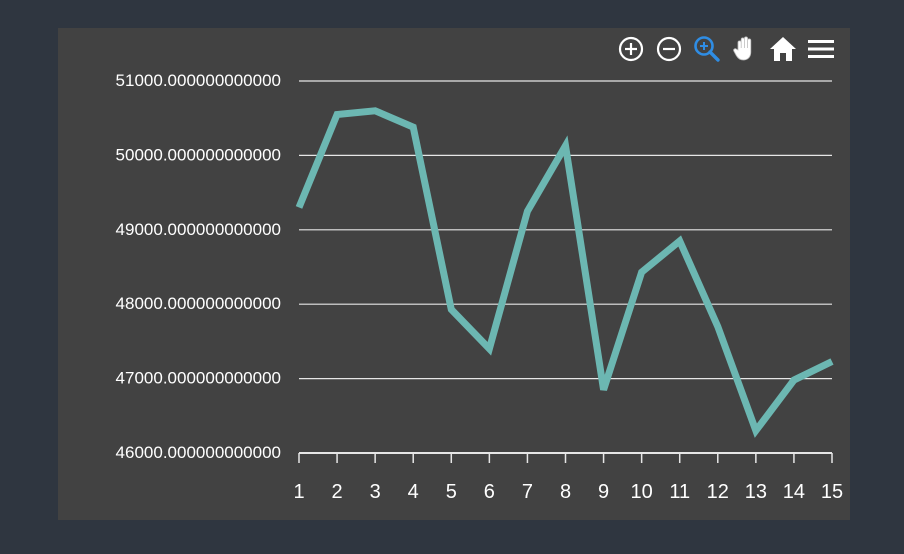 The image size is (904, 554). Describe the element at coordinates (198, 378) in the screenshot. I see `y-tick-label: 47000.000000000000` at that location.